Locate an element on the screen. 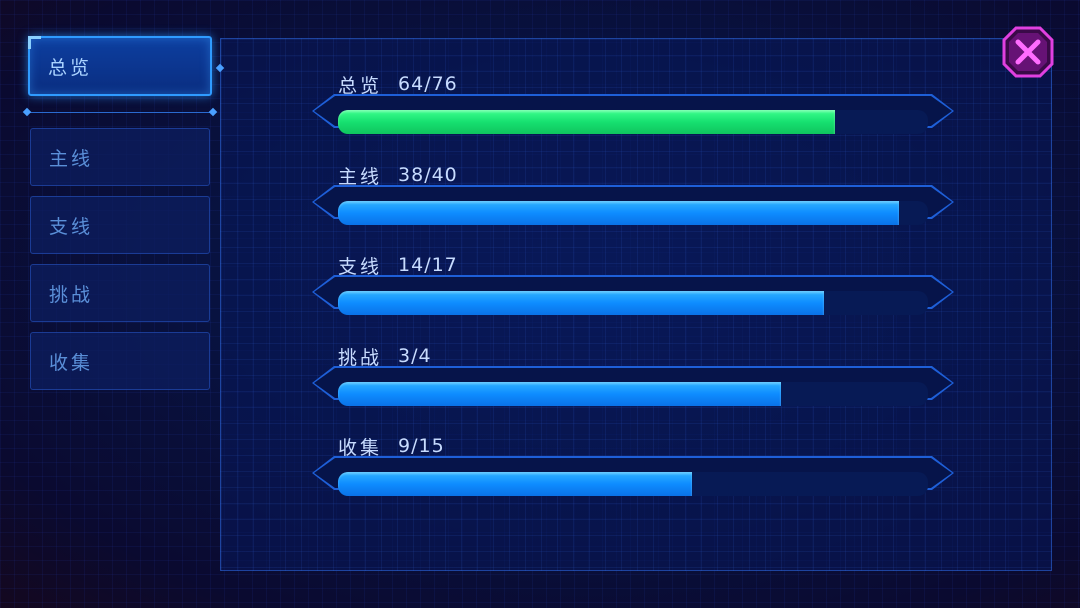  progress-name: 收集 is located at coordinates (360, 447).